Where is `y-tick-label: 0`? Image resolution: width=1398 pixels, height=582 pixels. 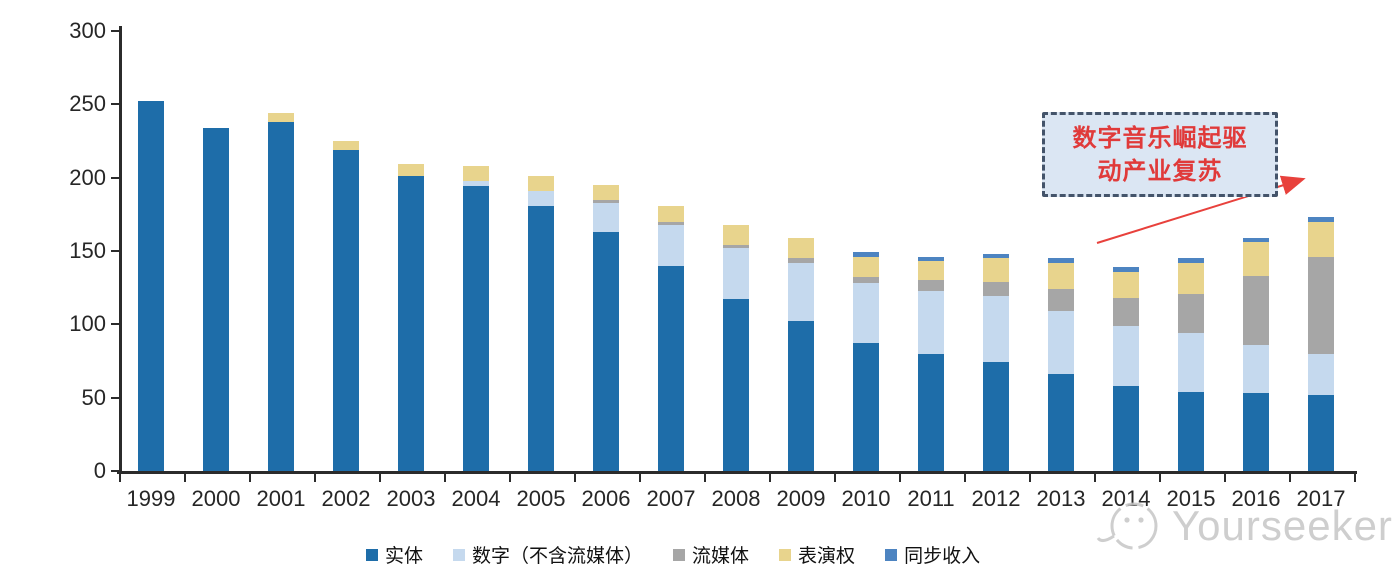
y-tick-label: 0 is located at coordinates (99, 470).